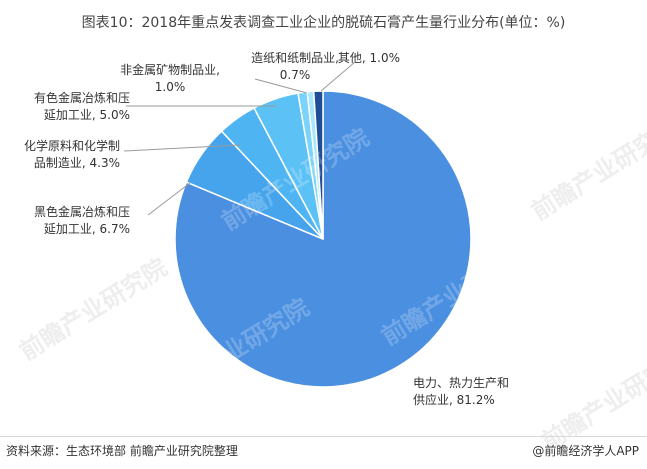  What do you see at coordinates (71, 146) in the screenshot?
I see `slice-name: 化学原料和化学制` at bounding box center [71, 146].